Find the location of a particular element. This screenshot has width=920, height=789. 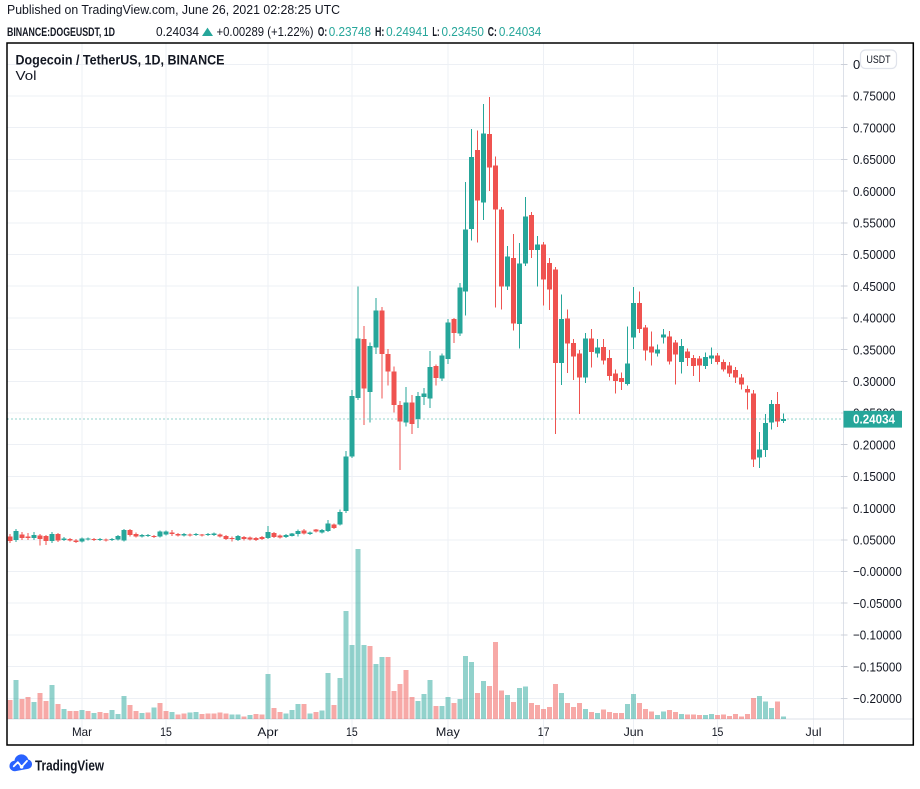

svg-text: C: is located at coordinates (492, 32).